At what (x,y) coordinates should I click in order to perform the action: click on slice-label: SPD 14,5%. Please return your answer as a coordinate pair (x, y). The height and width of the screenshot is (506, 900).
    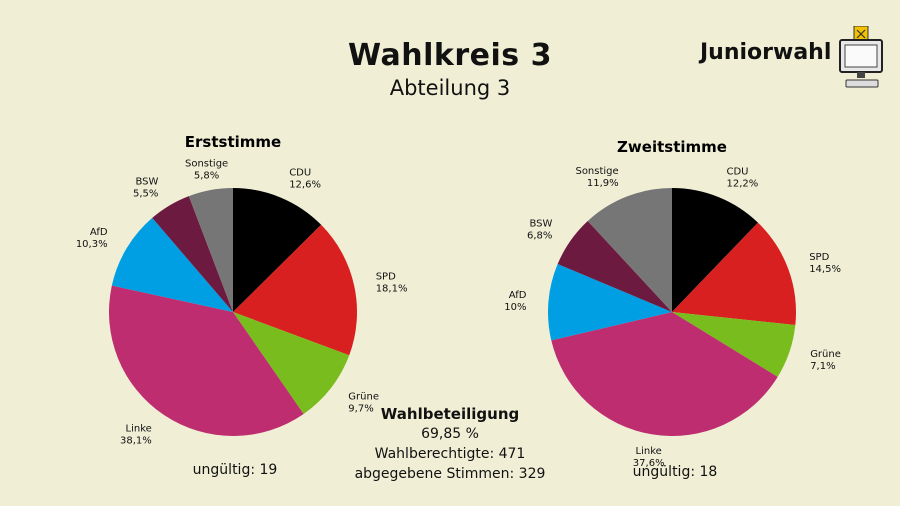
    Looking at the image, I should click on (825, 263).